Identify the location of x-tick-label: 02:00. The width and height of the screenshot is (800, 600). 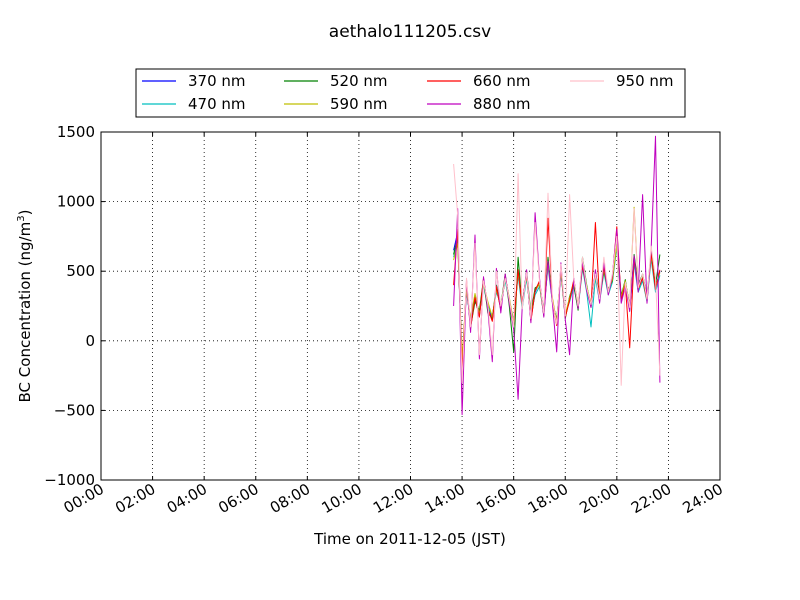
(135, 498).